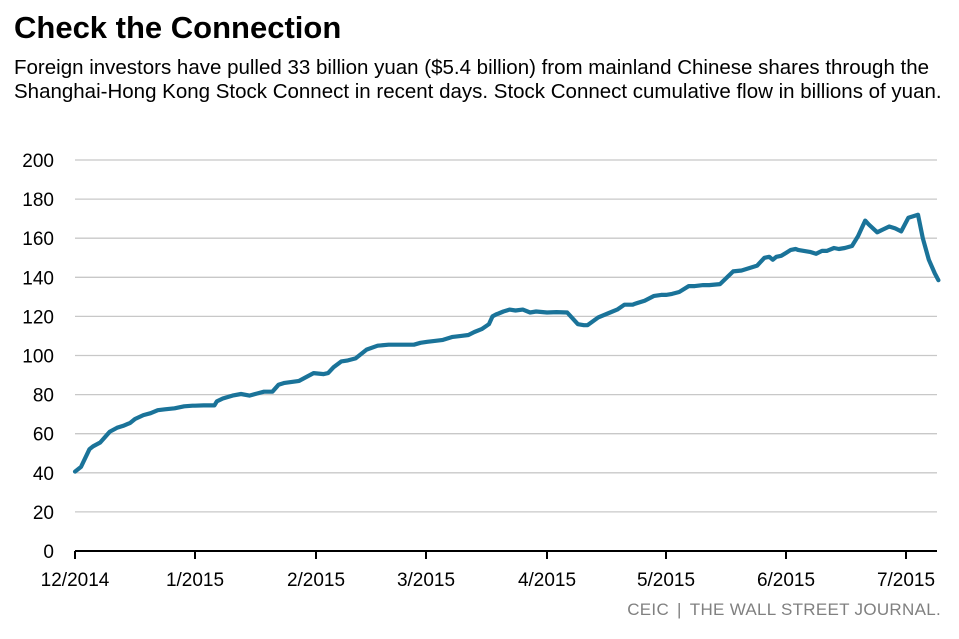  I want to click on y-axis-ticks: 0 20 40 60 80 100 120 140 160 180 200, so click(38, 357).